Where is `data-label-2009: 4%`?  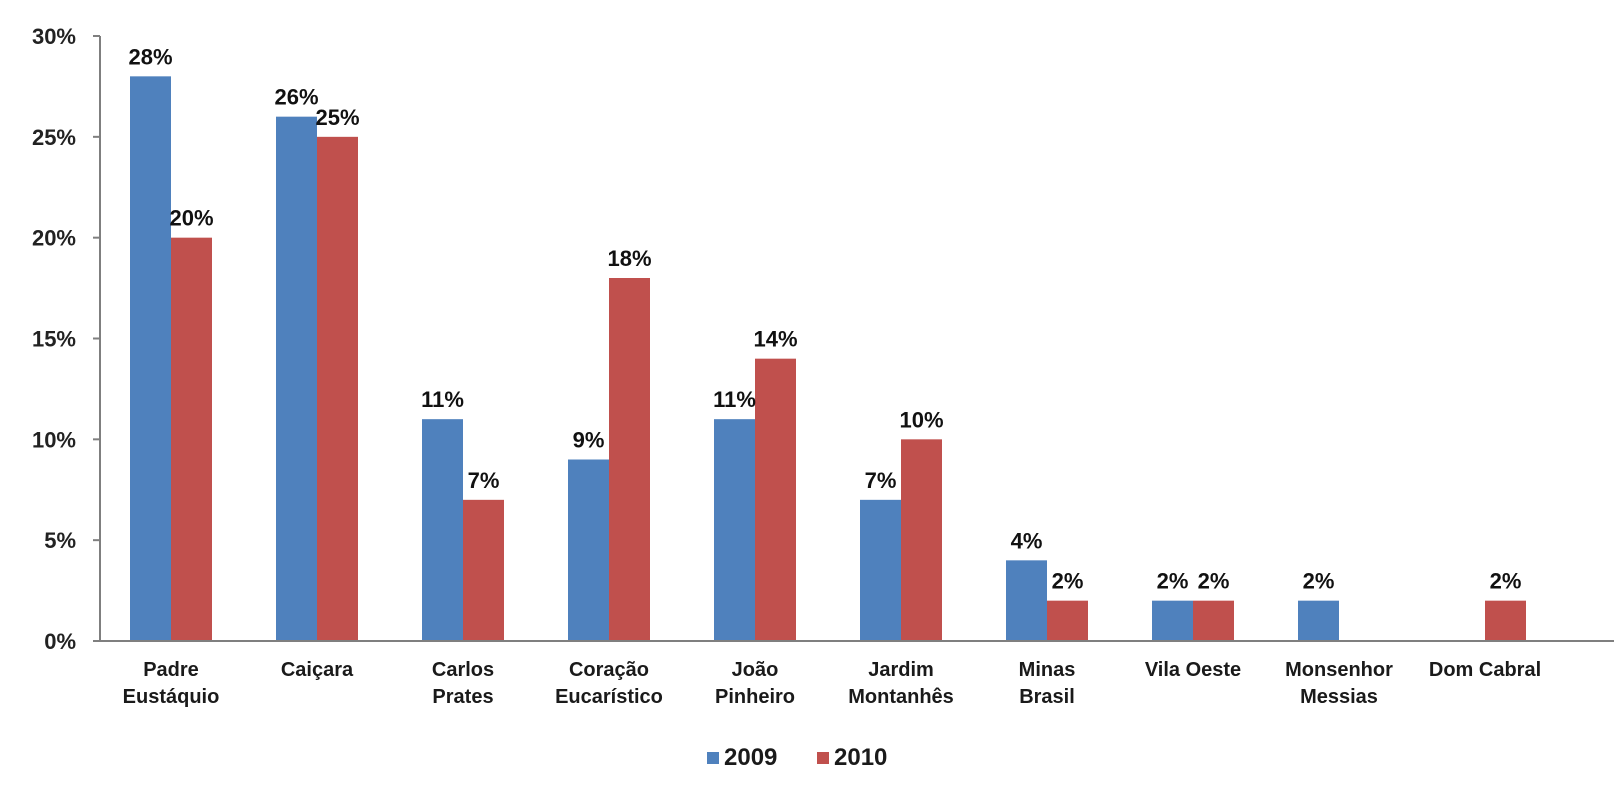 data-label-2009: 4% is located at coordinates (1027, 540).